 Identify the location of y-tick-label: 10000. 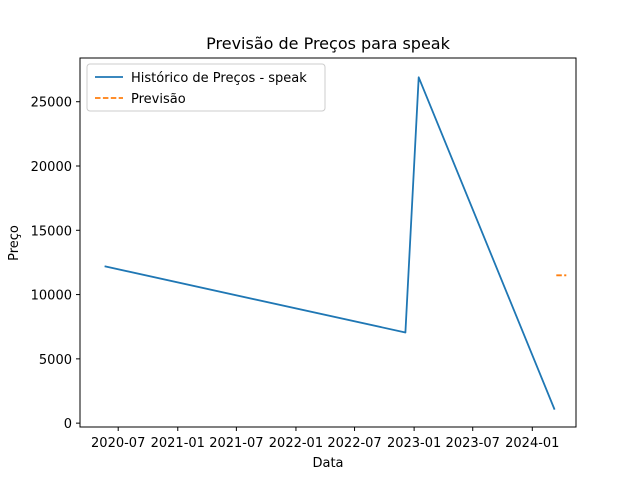
(51, 296).